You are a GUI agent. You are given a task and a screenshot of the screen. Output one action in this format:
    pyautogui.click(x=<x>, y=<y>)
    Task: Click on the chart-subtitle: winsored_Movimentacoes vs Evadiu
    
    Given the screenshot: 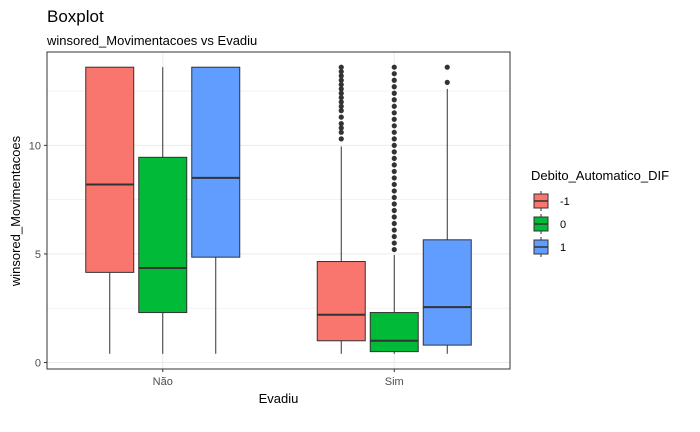 What is the action you would take?
    pyautogui.click(x=152, y=40)
    